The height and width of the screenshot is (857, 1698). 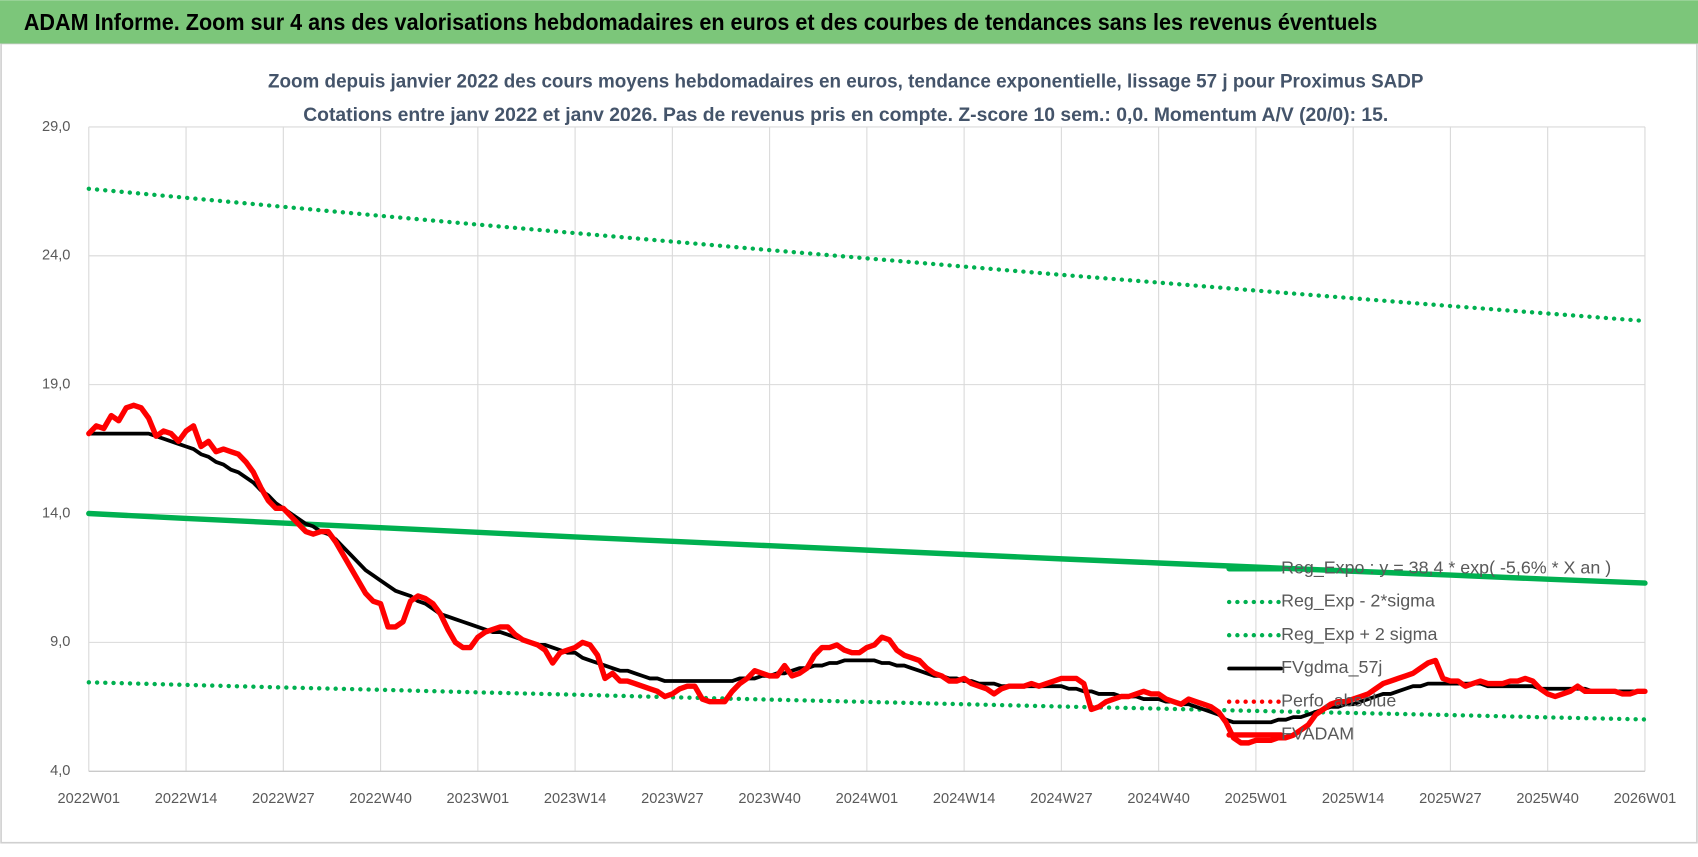 I want to click on x-tick-label: 2026W01, so click(x=1645, y=799).